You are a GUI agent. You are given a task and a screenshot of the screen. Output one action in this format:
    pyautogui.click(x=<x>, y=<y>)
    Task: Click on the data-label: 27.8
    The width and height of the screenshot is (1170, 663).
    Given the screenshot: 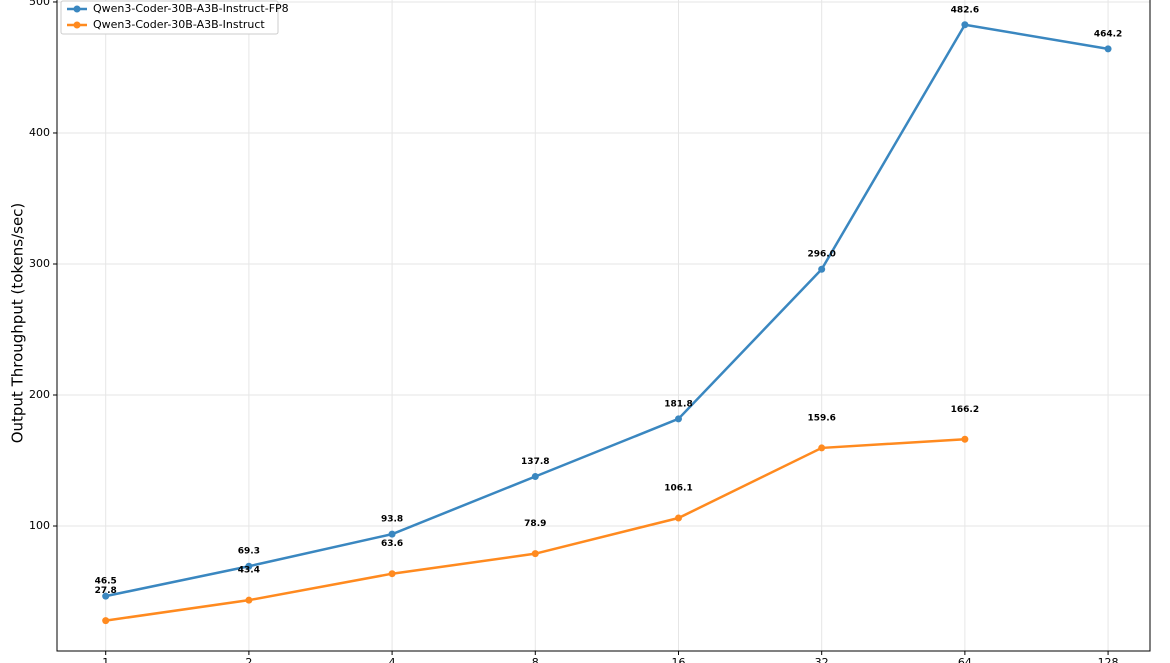 What is the action you would take?
    pyautogui.click(x=106, y=591)
    